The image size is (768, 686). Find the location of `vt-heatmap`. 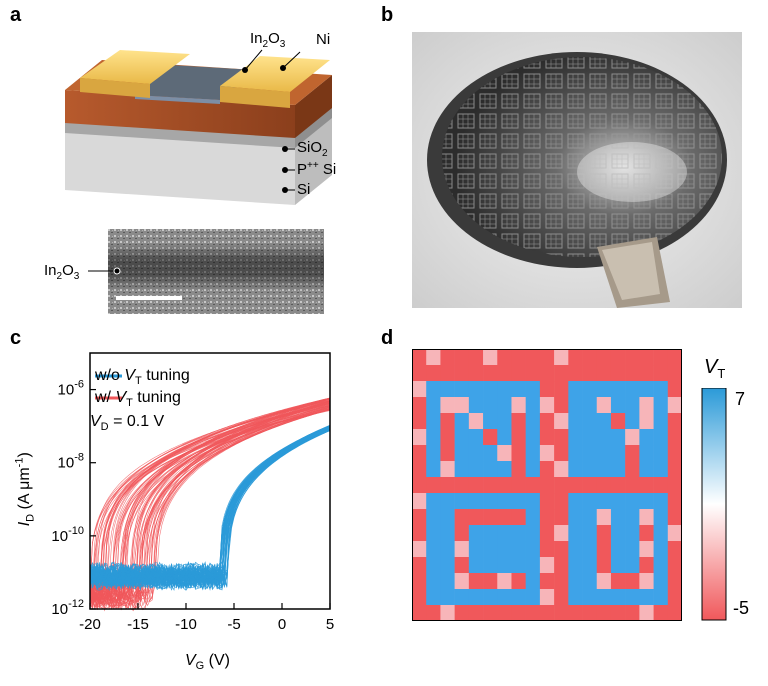

vt-heatmap is located at coordinates (547, 485).